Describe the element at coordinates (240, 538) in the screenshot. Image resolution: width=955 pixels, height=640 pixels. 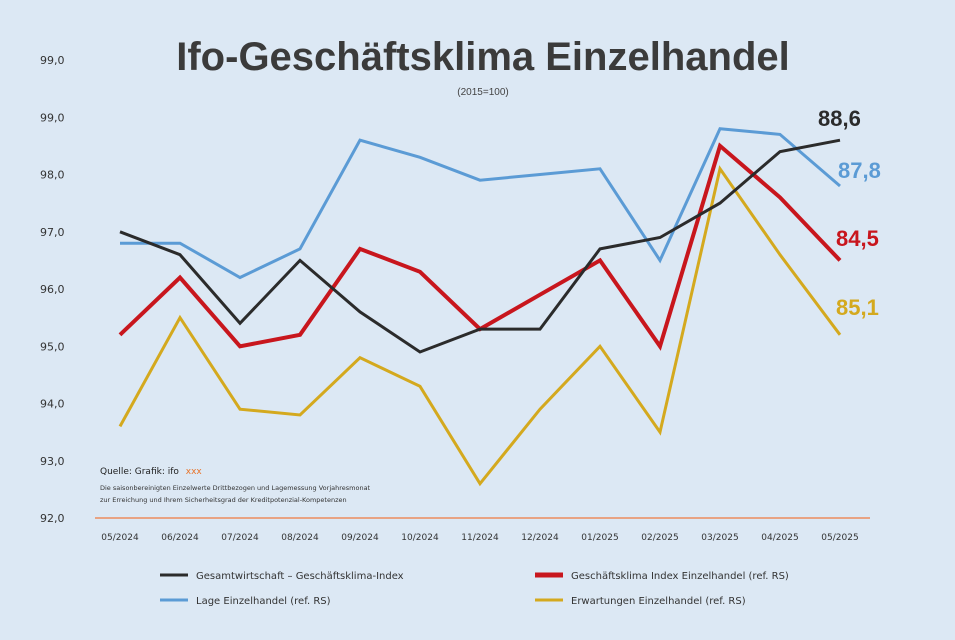
I see `x-tick-label: 07/2024` at that location.